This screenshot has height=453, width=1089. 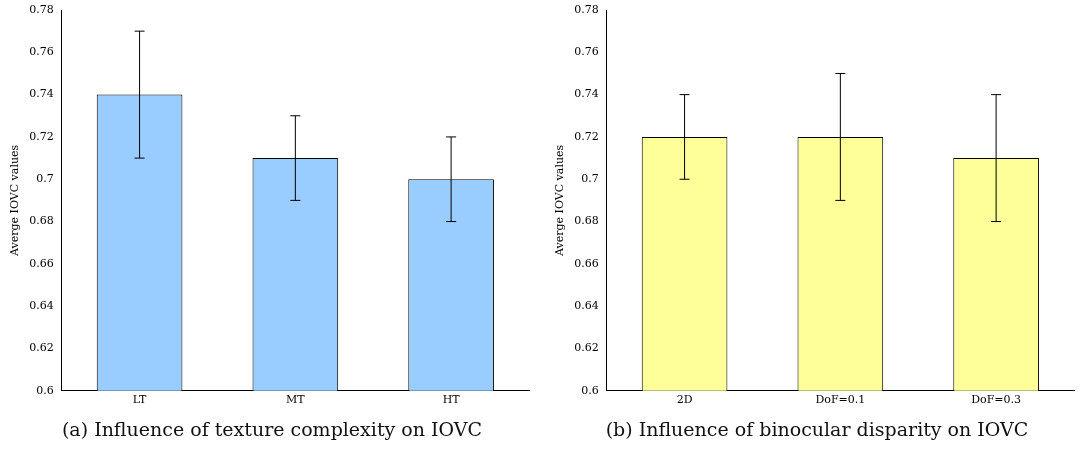 I want to click on x-tick-label: MT, so click(x=296, y=400).